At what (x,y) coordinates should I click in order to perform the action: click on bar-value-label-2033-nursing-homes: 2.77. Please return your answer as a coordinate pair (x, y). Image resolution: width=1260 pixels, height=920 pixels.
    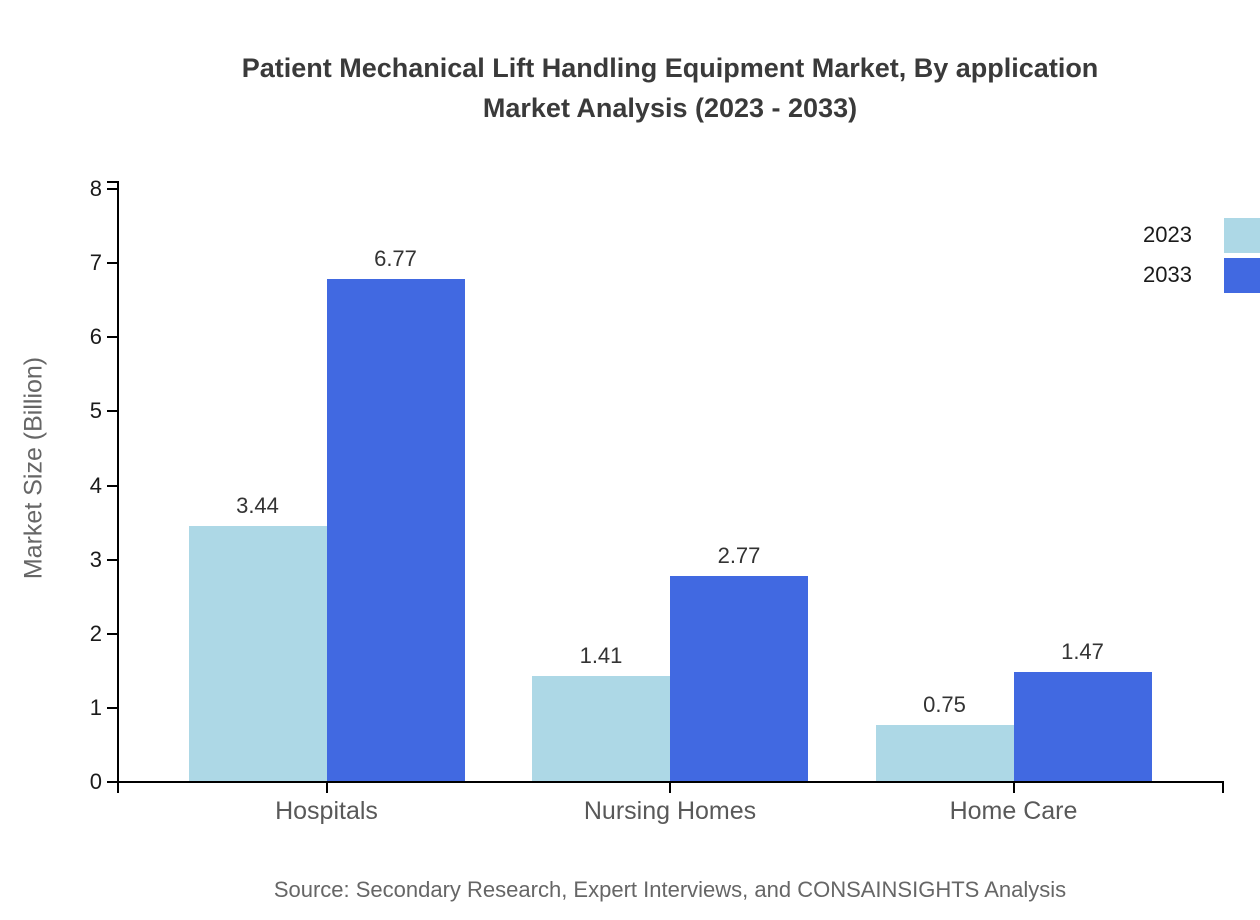
    Looking at the image, I should click on (739, 555).